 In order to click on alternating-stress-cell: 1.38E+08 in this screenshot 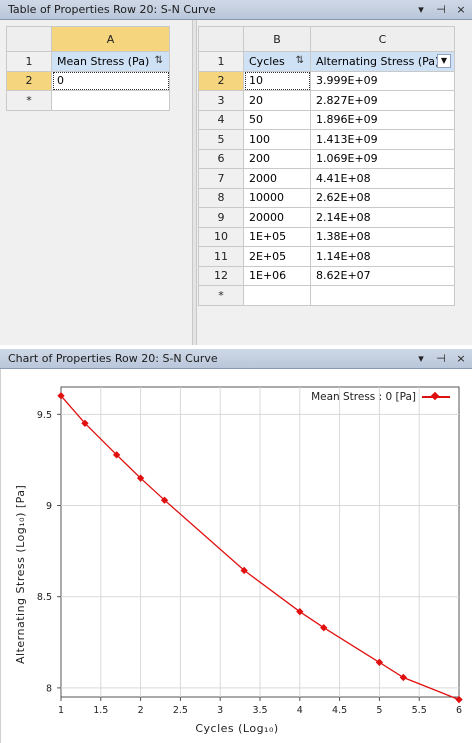, I will do `click(382, 236)`.